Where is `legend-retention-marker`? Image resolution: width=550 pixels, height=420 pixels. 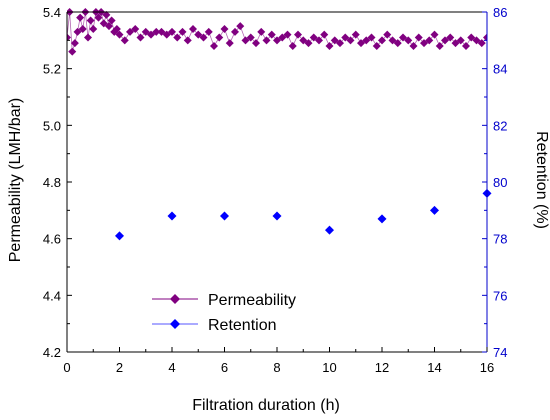 legend-retention-marker is located at coordinates (175, 324).